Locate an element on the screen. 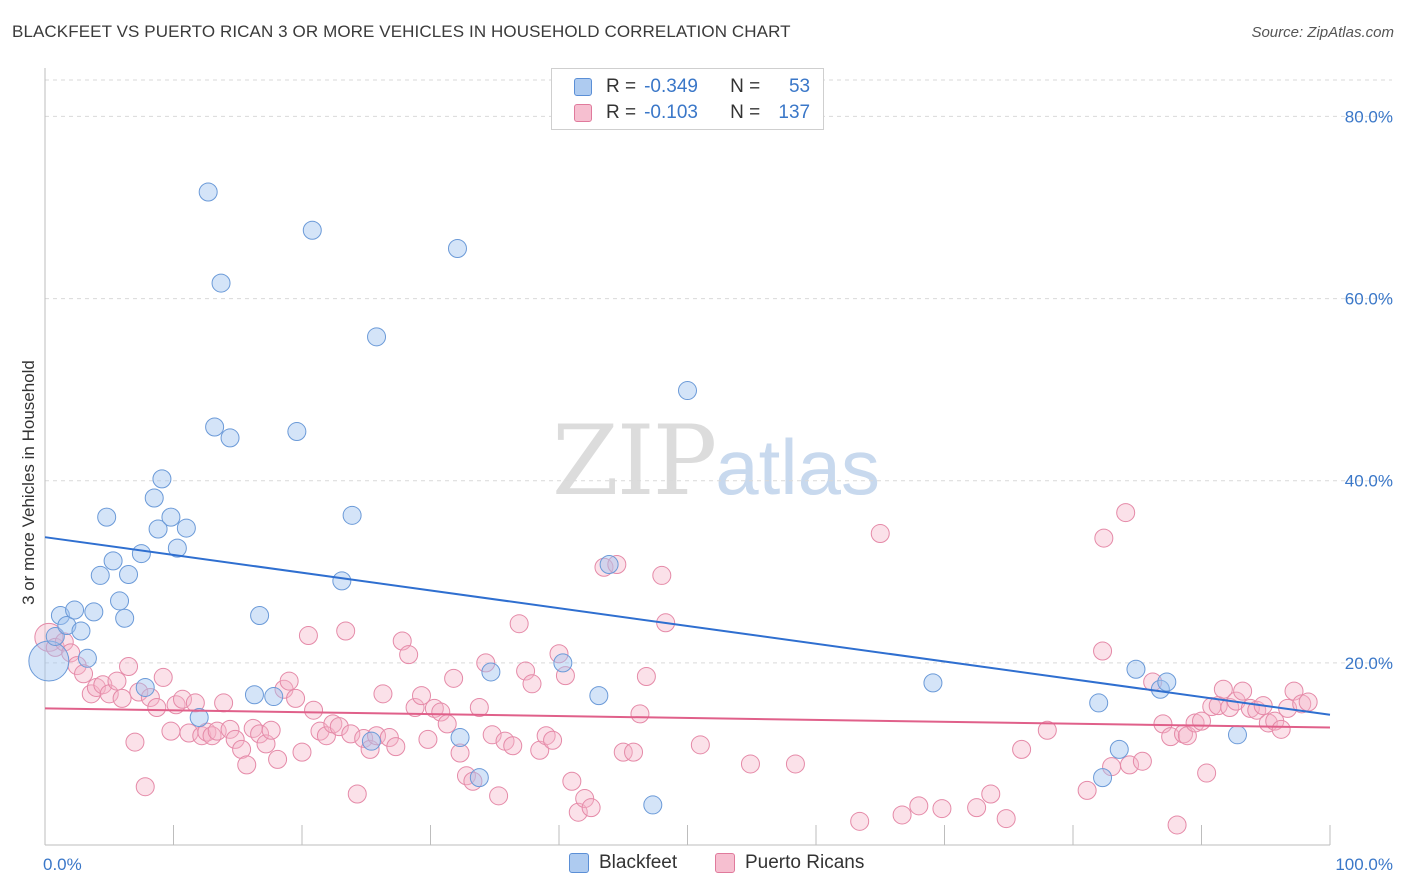 Image resolution: width=1406 pixels, height=892 pixels. legend-item-puerto-ricans: Puerto Ricans is located at coordinates (789, 863).